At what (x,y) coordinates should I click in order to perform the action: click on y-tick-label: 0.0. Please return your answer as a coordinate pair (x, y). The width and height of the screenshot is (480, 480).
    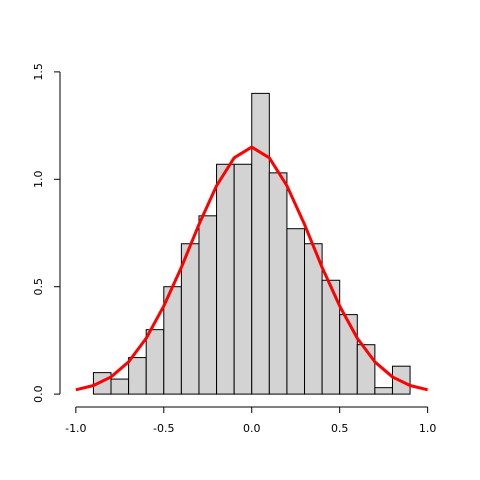
    Looking at the image, I should click on (38, 394).